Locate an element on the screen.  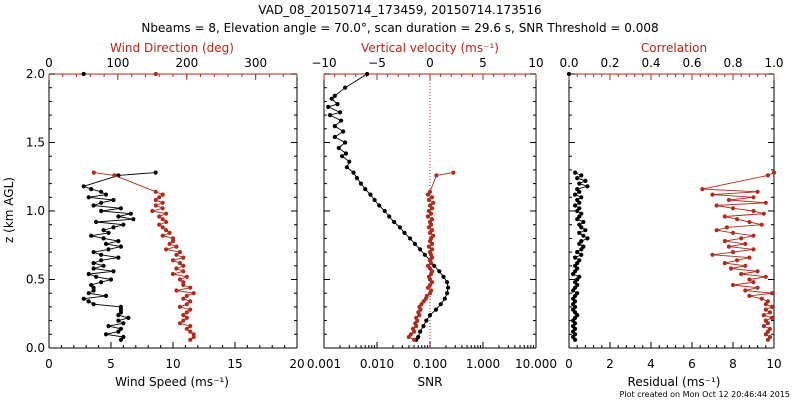
panel3-top-tick-label: 0.2 is located at coordinates (609, 63).